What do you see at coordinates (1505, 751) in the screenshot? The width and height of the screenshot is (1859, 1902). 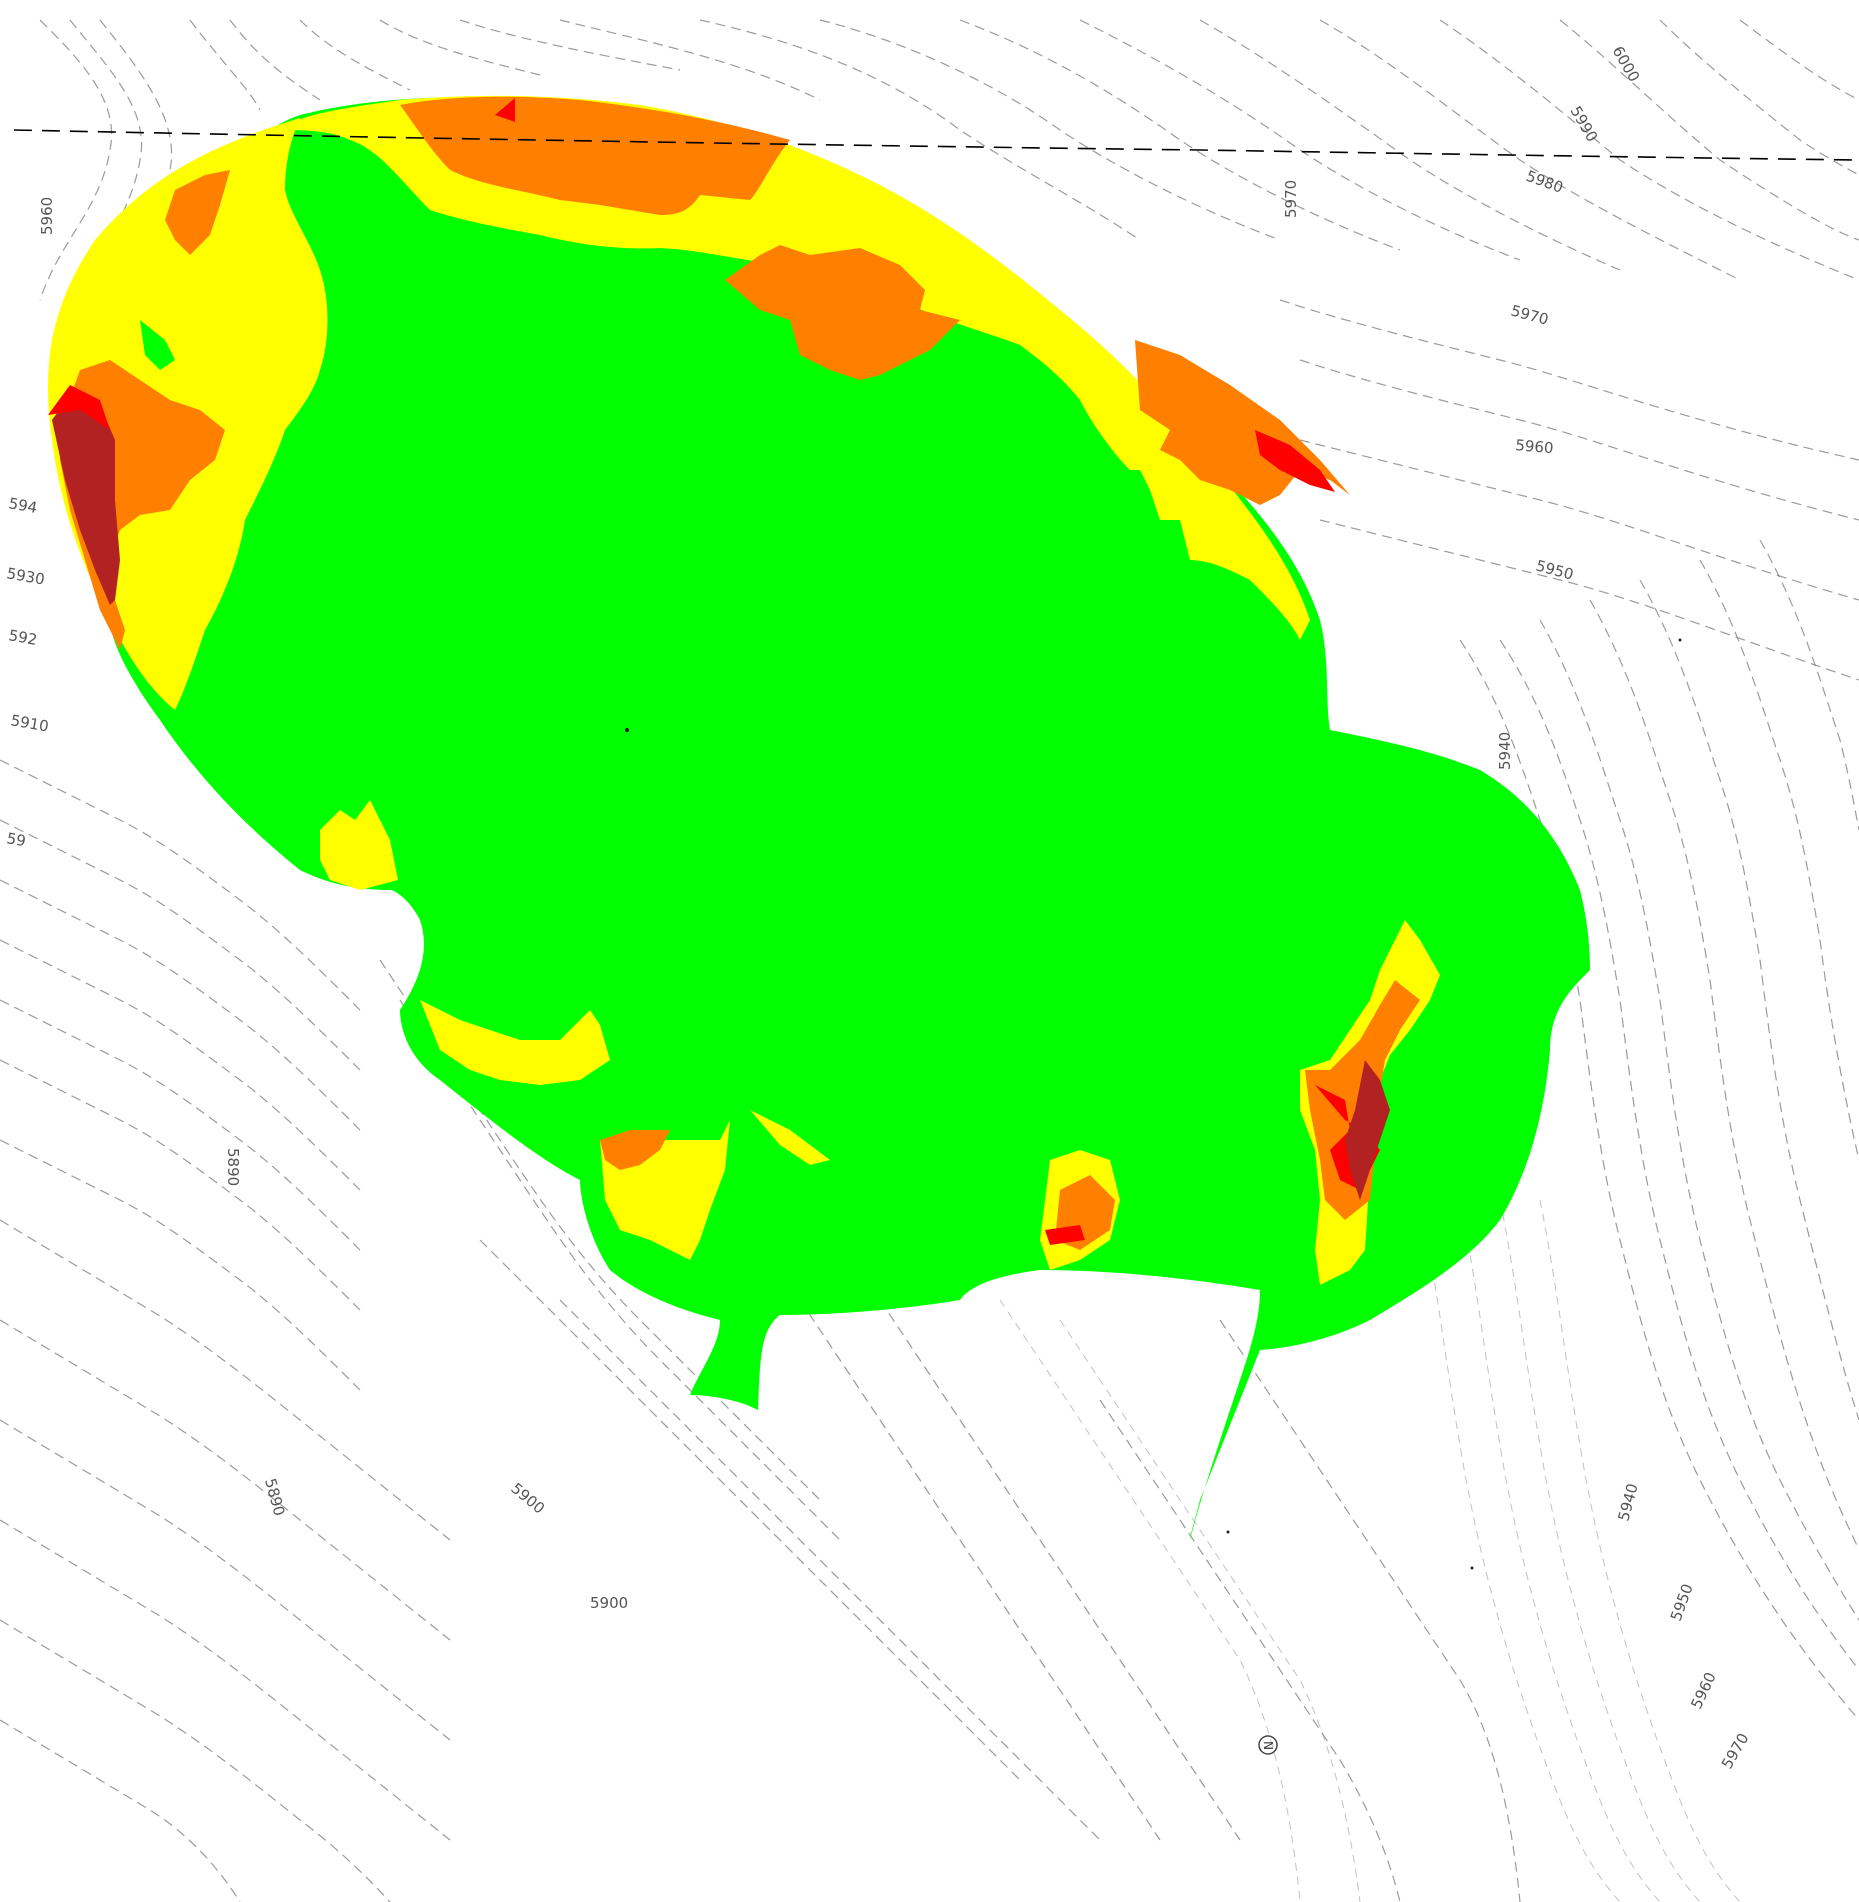 I see `contour-label: 5940` at bounding box center [1505, 751].